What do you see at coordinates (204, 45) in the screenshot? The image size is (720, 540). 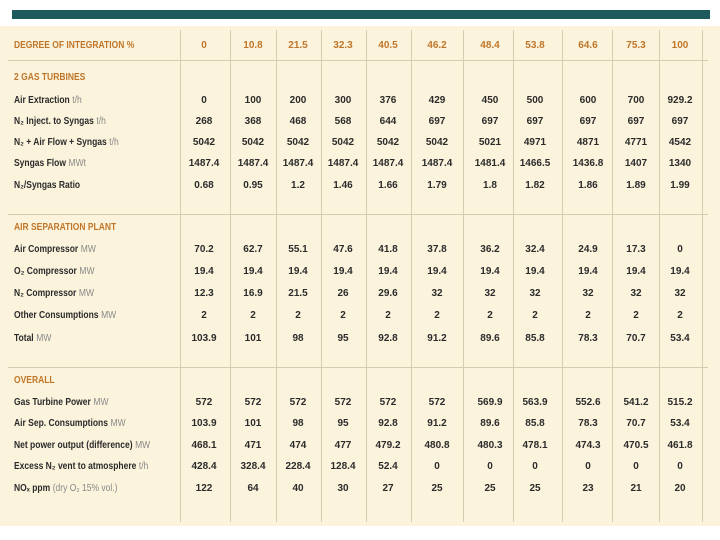 I see `header-value: 0` at bounding box center [204, 45].